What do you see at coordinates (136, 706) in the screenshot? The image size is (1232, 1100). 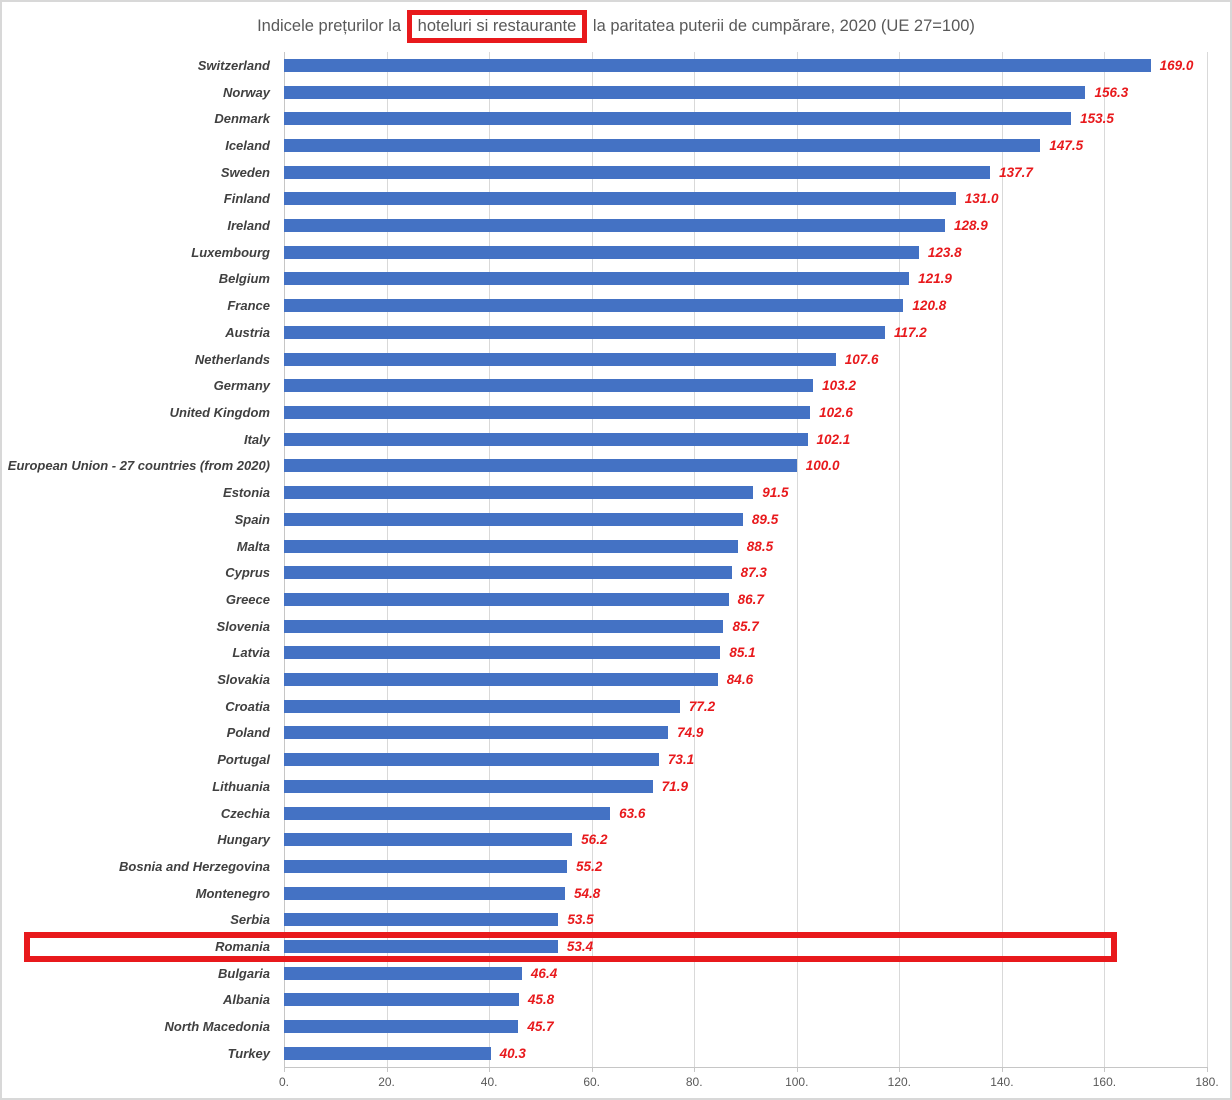 I see `category-label: Croatia` at bounding box center [136, 706].